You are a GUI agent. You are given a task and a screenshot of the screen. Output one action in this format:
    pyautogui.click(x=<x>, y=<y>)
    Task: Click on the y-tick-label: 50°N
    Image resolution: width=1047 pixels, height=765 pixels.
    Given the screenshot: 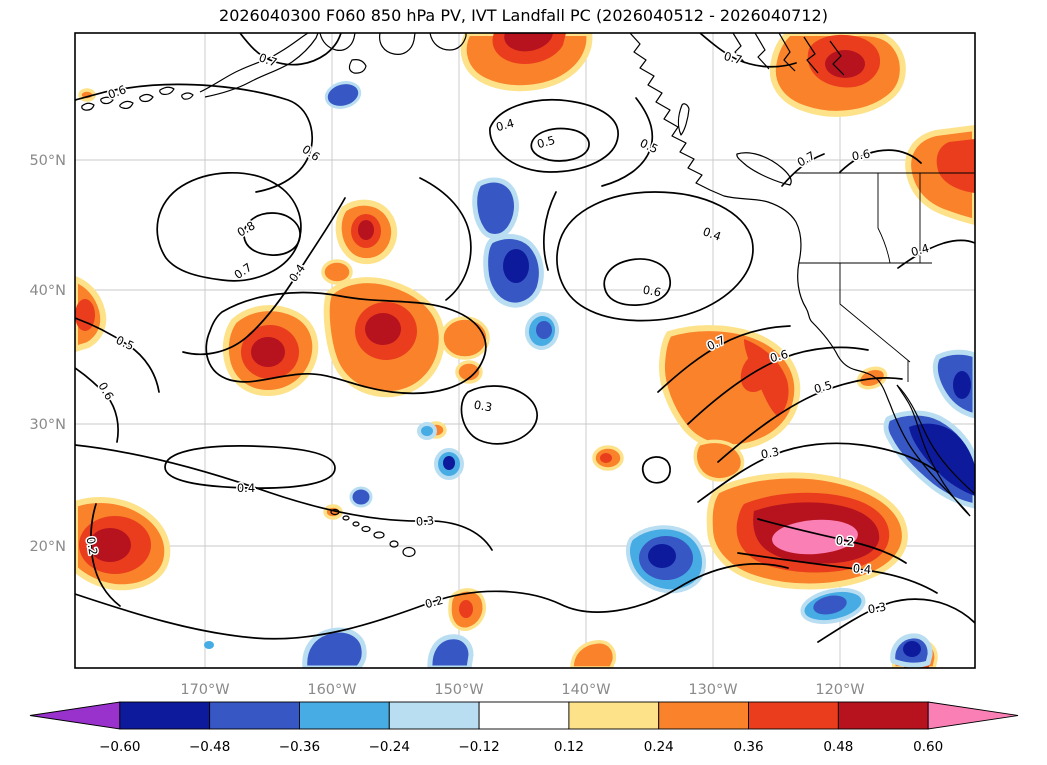 What is the action you would take?
    pyautogui.click(x=47, y=161)
    